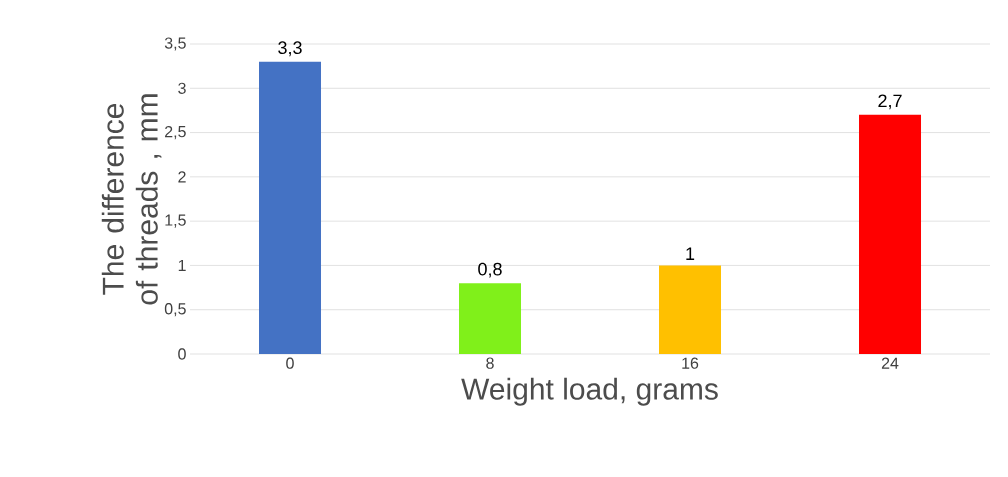 The width and height of the screenshot is (1008, 477). I want to click on y-tick-label: 2, so click(182, 177).